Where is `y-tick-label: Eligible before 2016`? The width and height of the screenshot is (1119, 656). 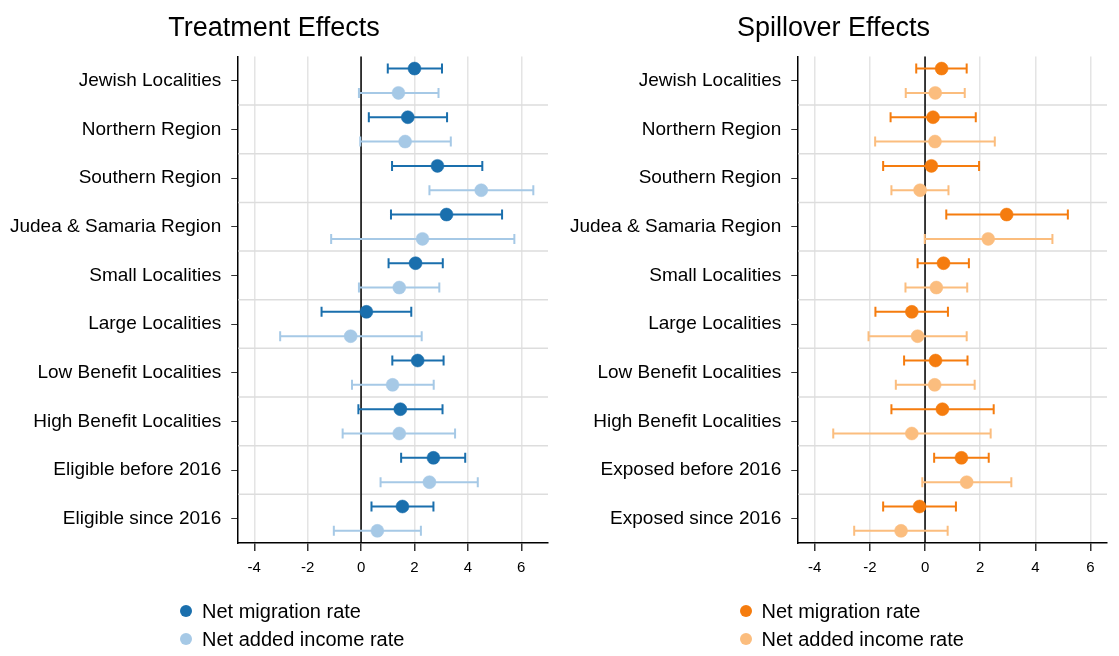 y-tick-label: Eligible before 2016 is located at coordinates (137, 469).